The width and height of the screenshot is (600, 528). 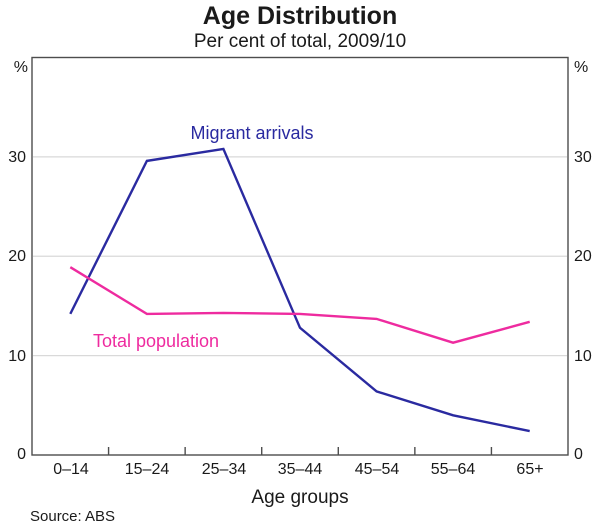 I want to click on x-tick-label-0-14: 0–14, so click(x=71, y=469).